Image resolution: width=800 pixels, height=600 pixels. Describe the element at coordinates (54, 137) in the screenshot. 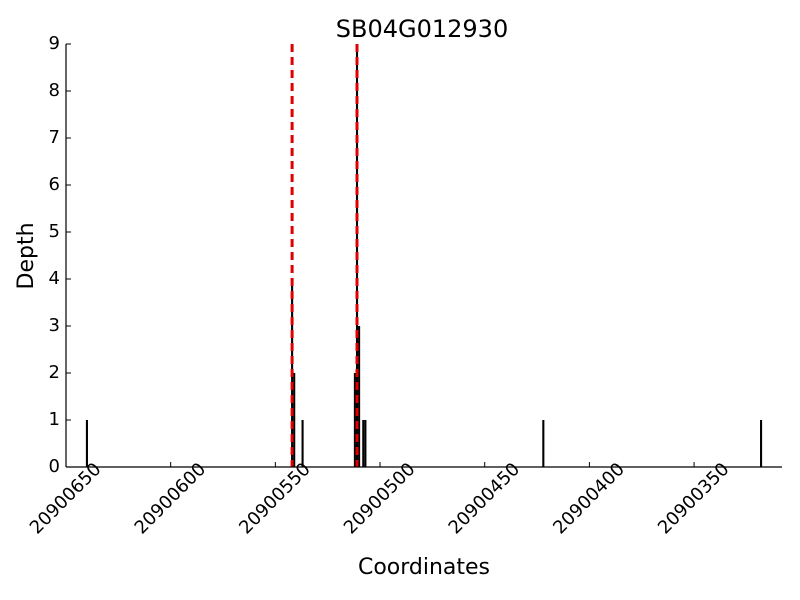

I see `y-tick-label: 7` at that location.